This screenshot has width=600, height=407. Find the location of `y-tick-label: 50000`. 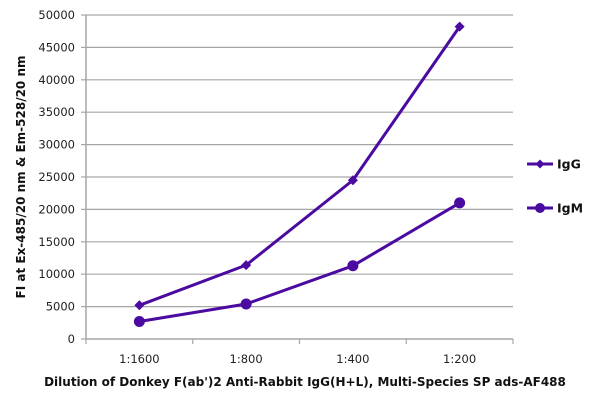

y-tick-label: 50000 is located at coordinates (56, 15).